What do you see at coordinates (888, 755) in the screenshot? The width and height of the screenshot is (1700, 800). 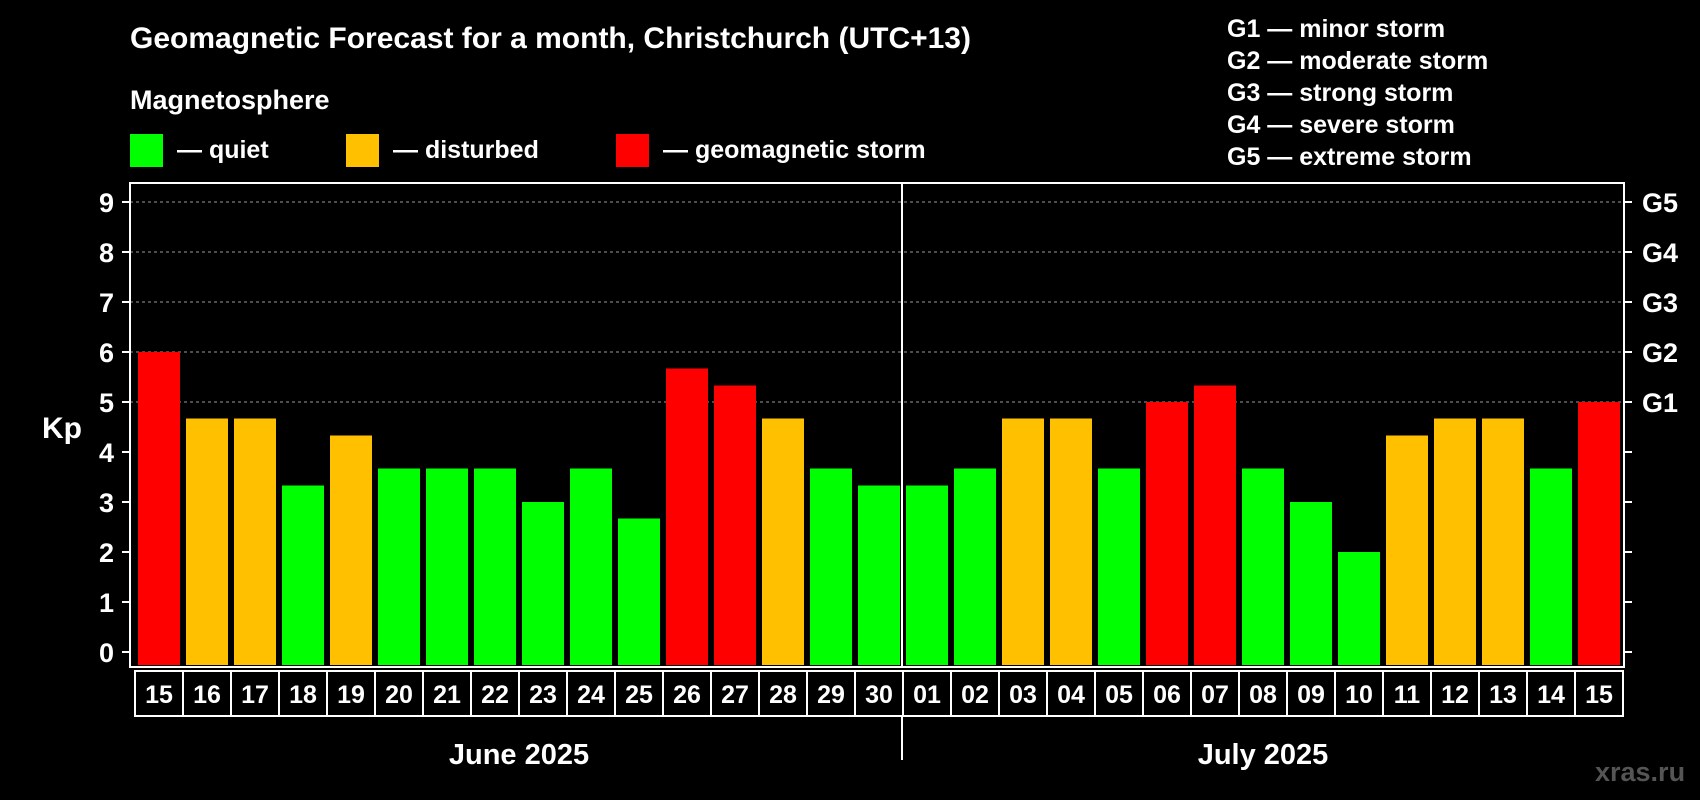 I see `month-labels: June 2025 July 2025` at bounding box center [888, 755].